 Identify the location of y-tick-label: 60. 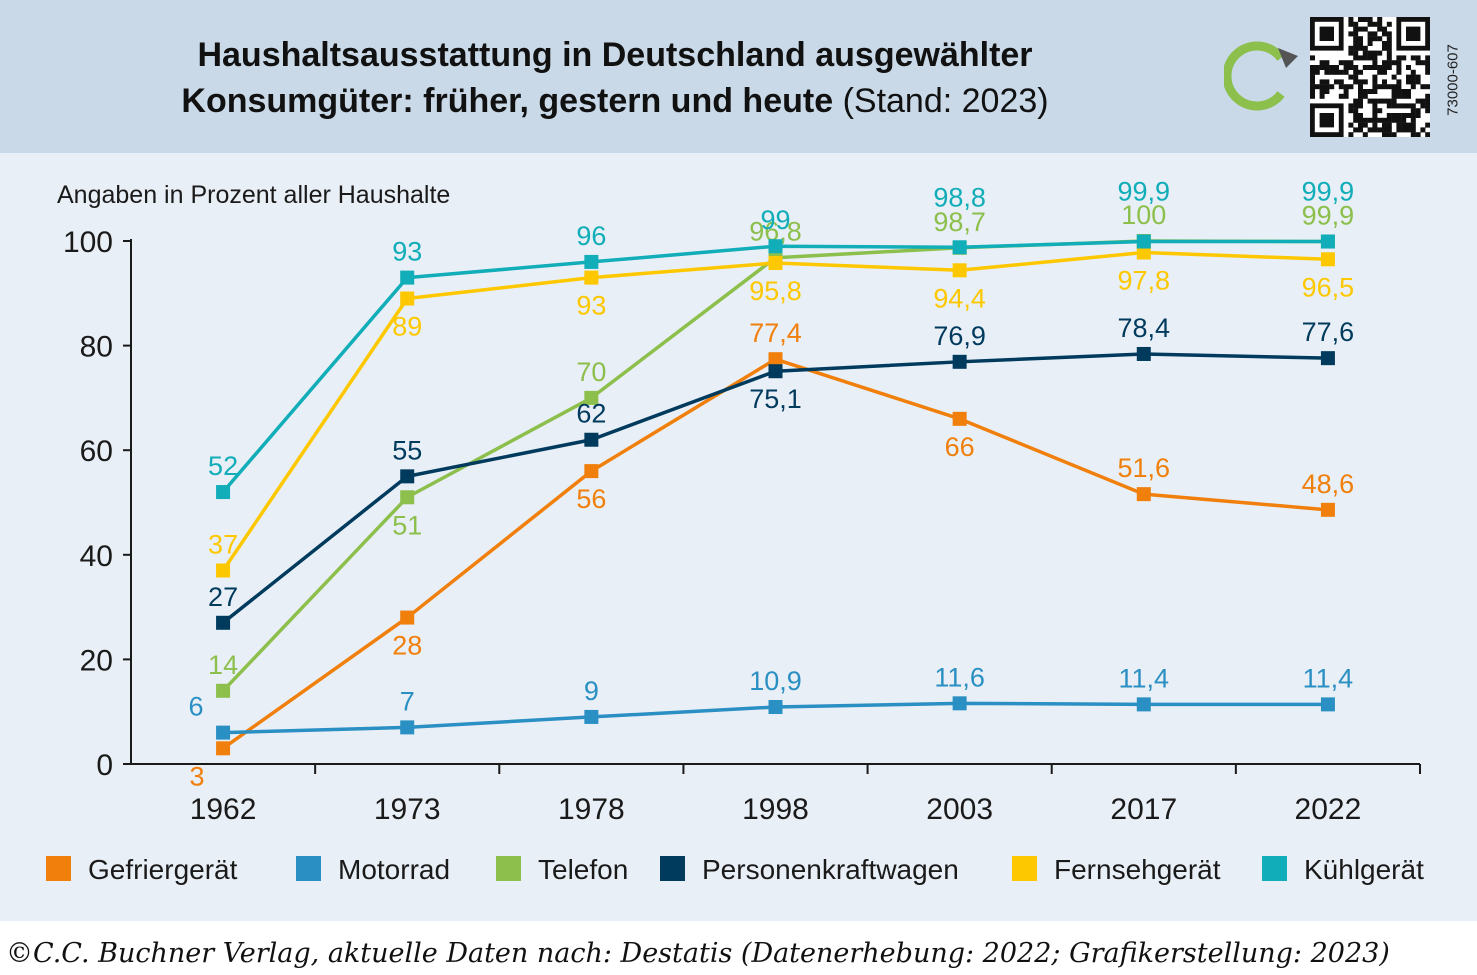
(96, 451).